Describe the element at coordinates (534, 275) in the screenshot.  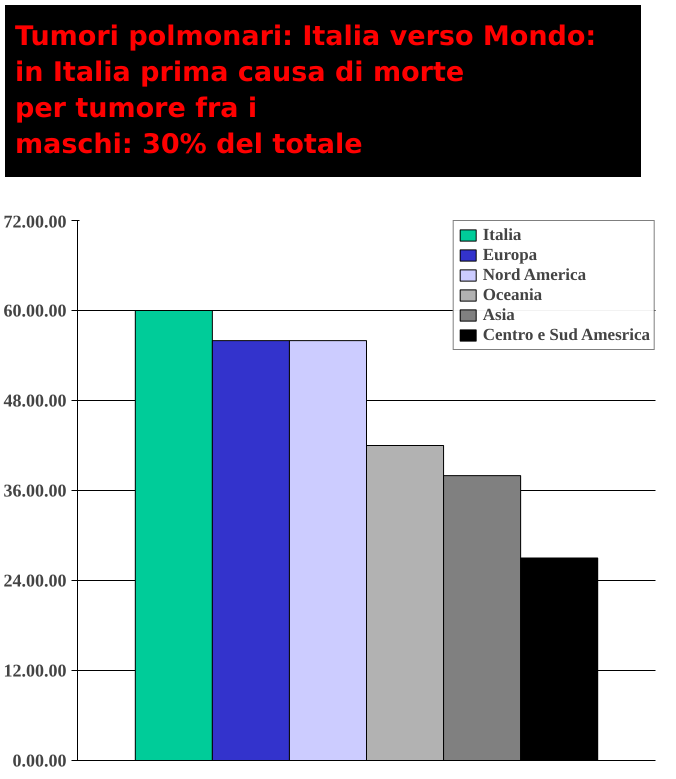
I see `legend-label: Nord America` at that location.